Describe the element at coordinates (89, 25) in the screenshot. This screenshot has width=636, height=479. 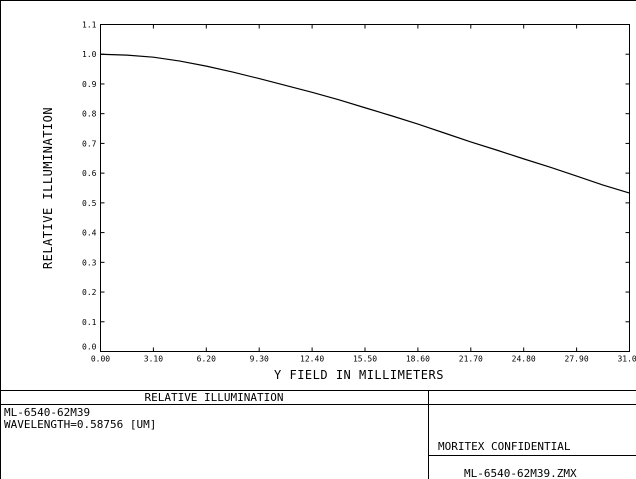
I see `y-tick-label: 1.1` at that location.